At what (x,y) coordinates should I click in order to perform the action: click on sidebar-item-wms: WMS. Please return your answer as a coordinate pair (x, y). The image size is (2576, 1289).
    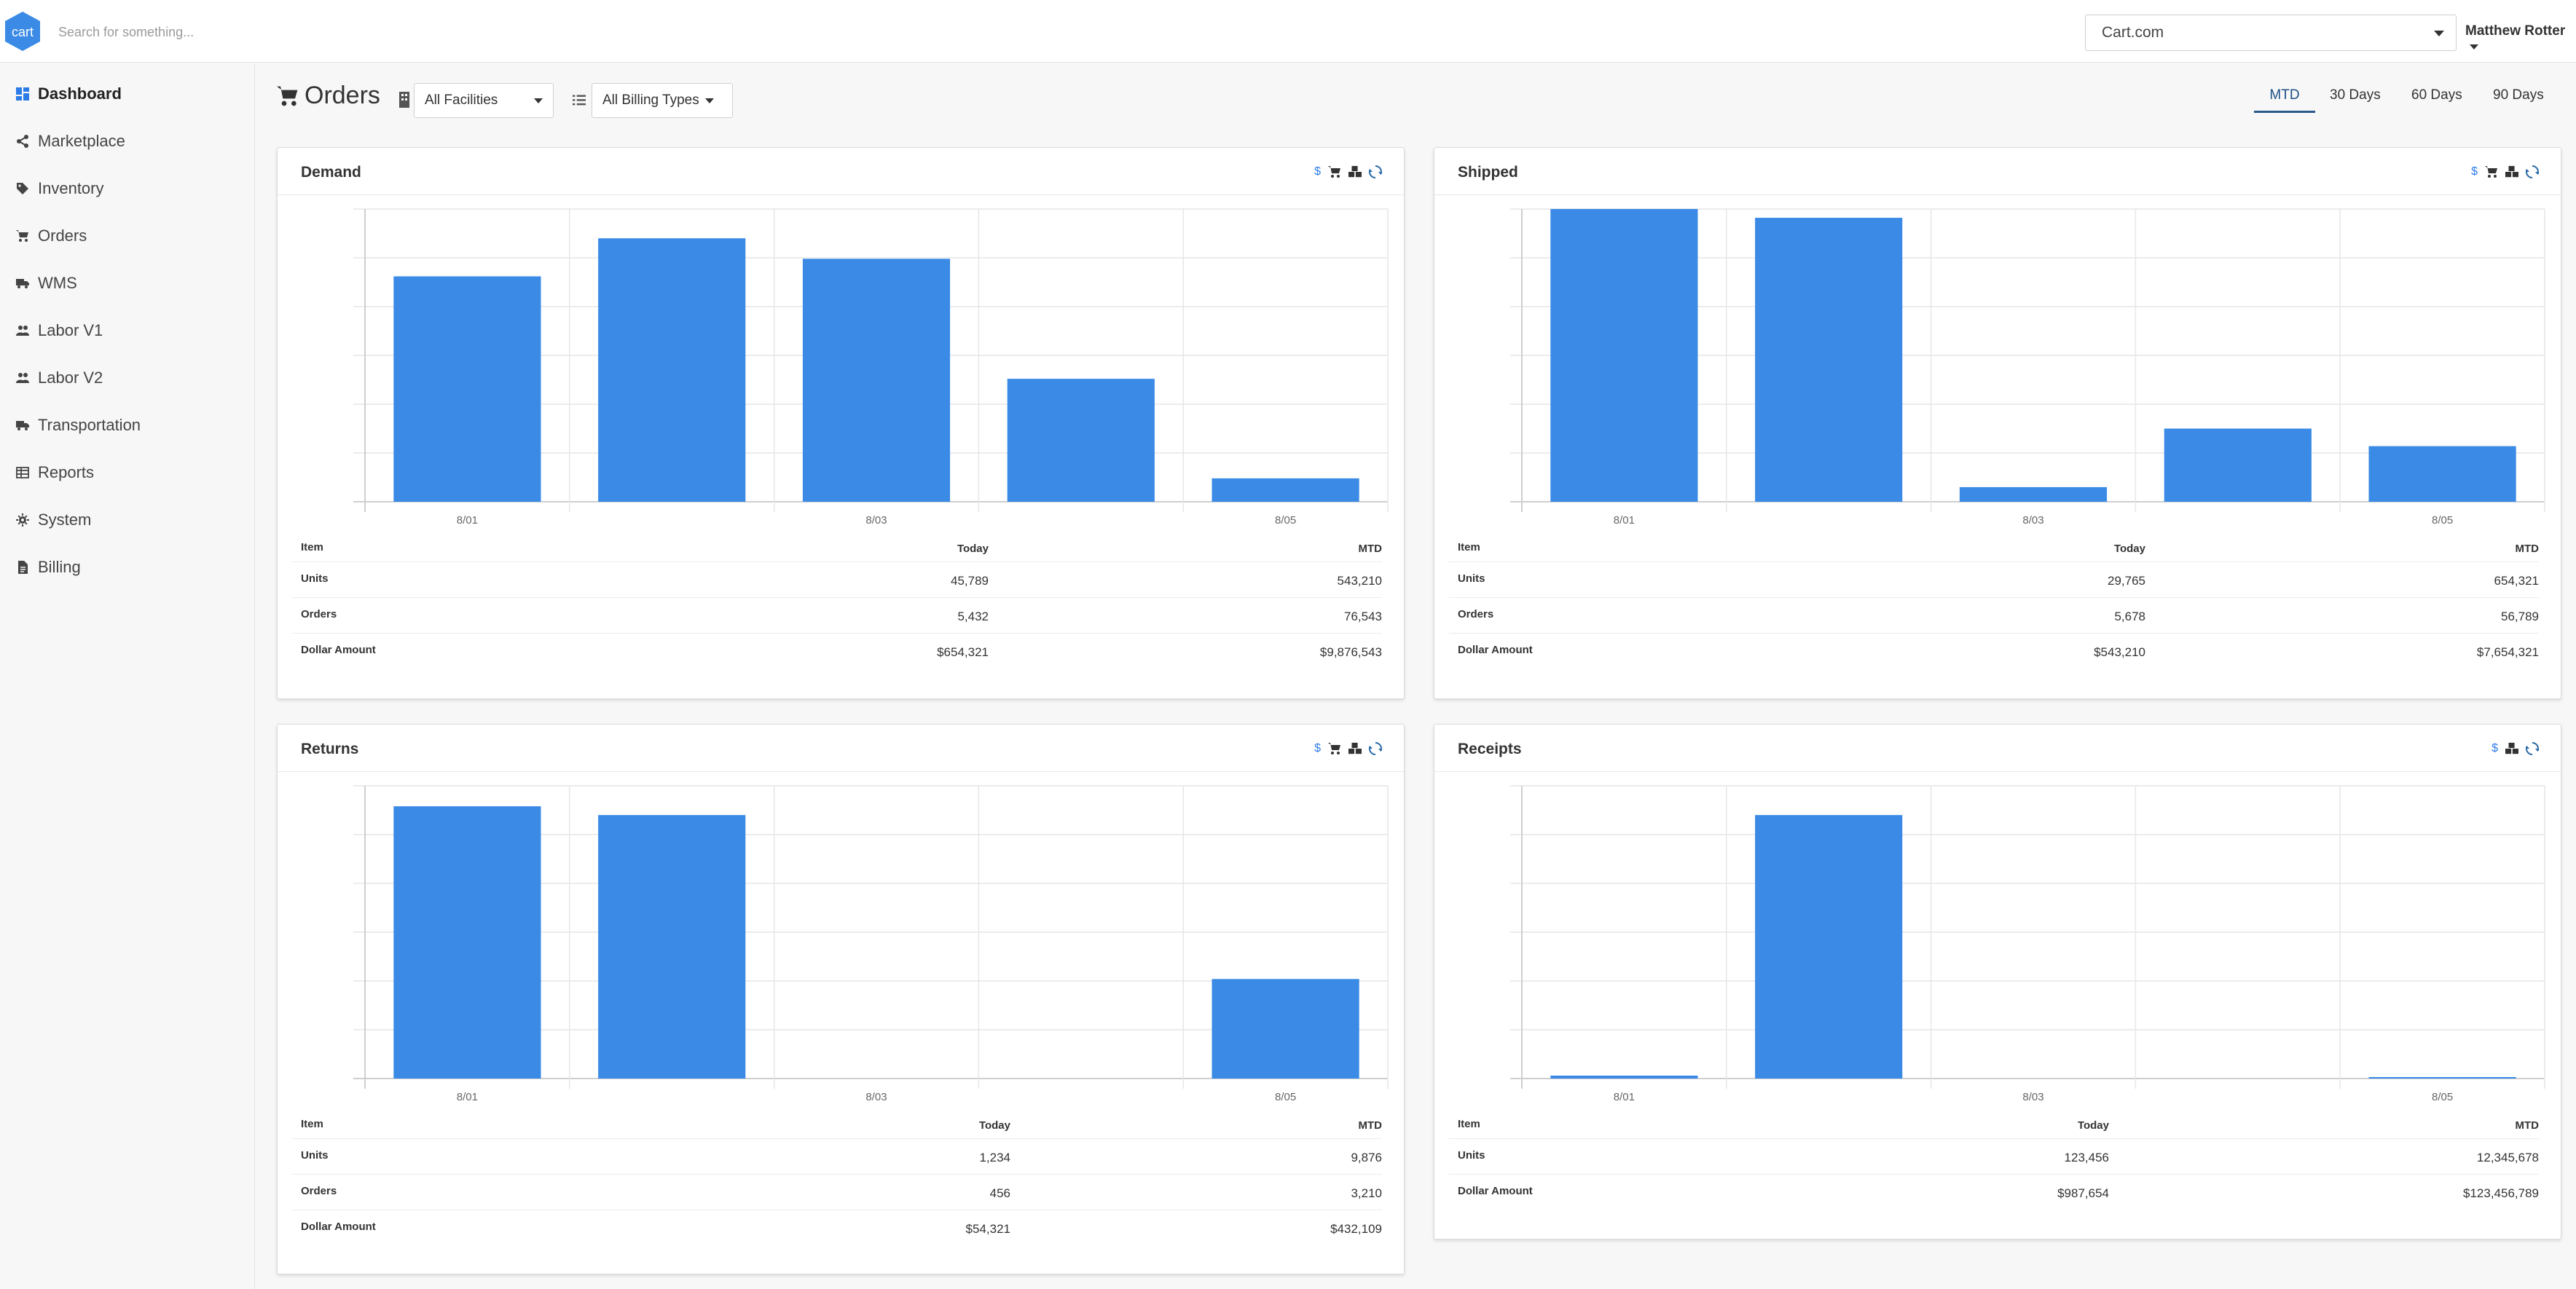
    Looking at the image, I should click on (131, 283).